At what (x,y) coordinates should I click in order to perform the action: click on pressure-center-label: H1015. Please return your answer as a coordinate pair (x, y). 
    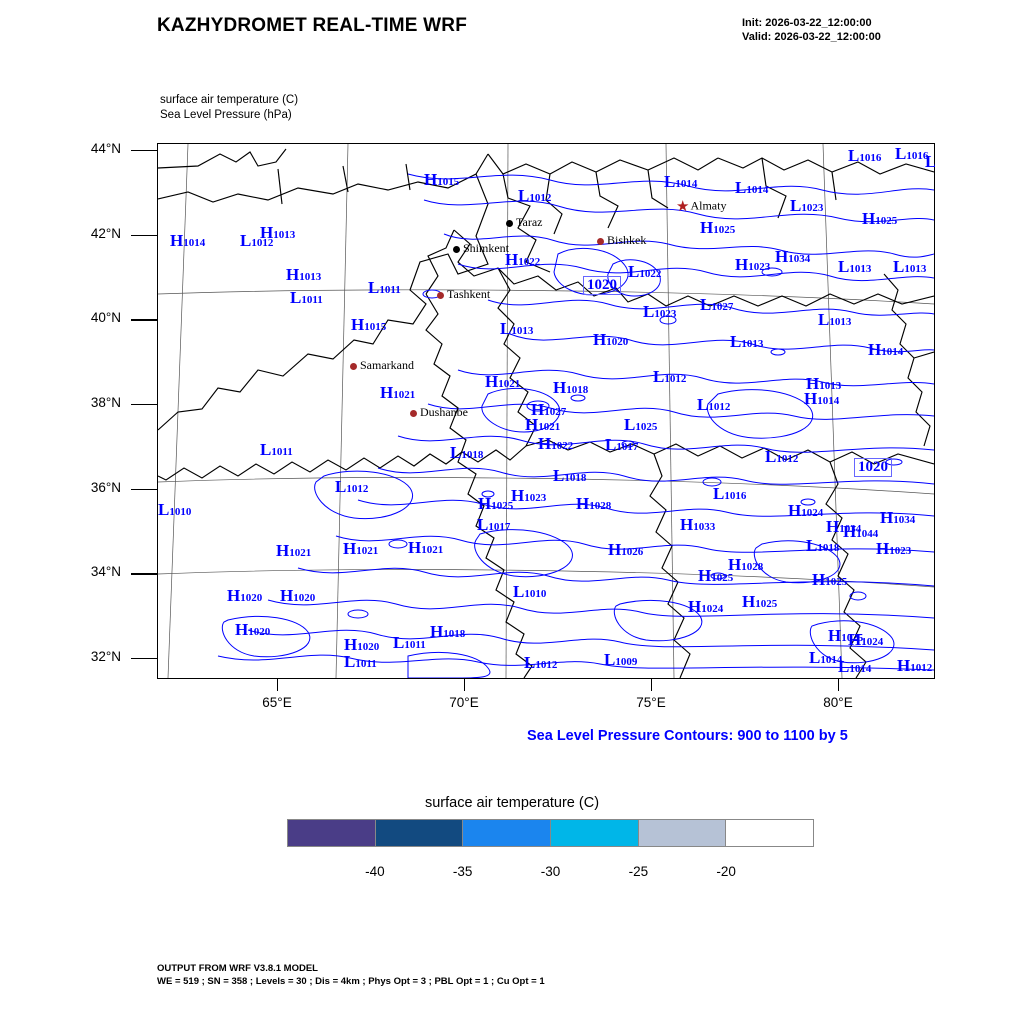
    Looking at the image, I should click on (441, 180).